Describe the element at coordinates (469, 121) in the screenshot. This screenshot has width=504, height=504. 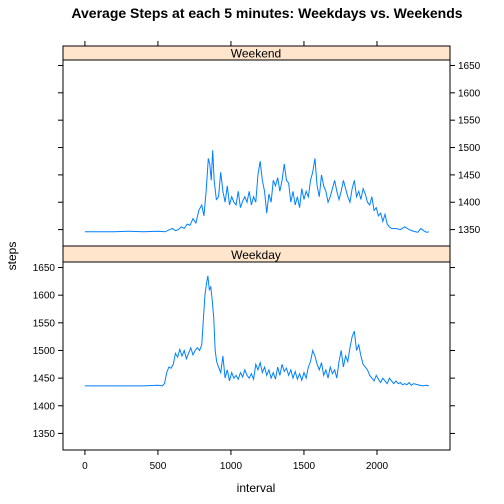
I see `weekend-y-tick-label: 1550` at that location.